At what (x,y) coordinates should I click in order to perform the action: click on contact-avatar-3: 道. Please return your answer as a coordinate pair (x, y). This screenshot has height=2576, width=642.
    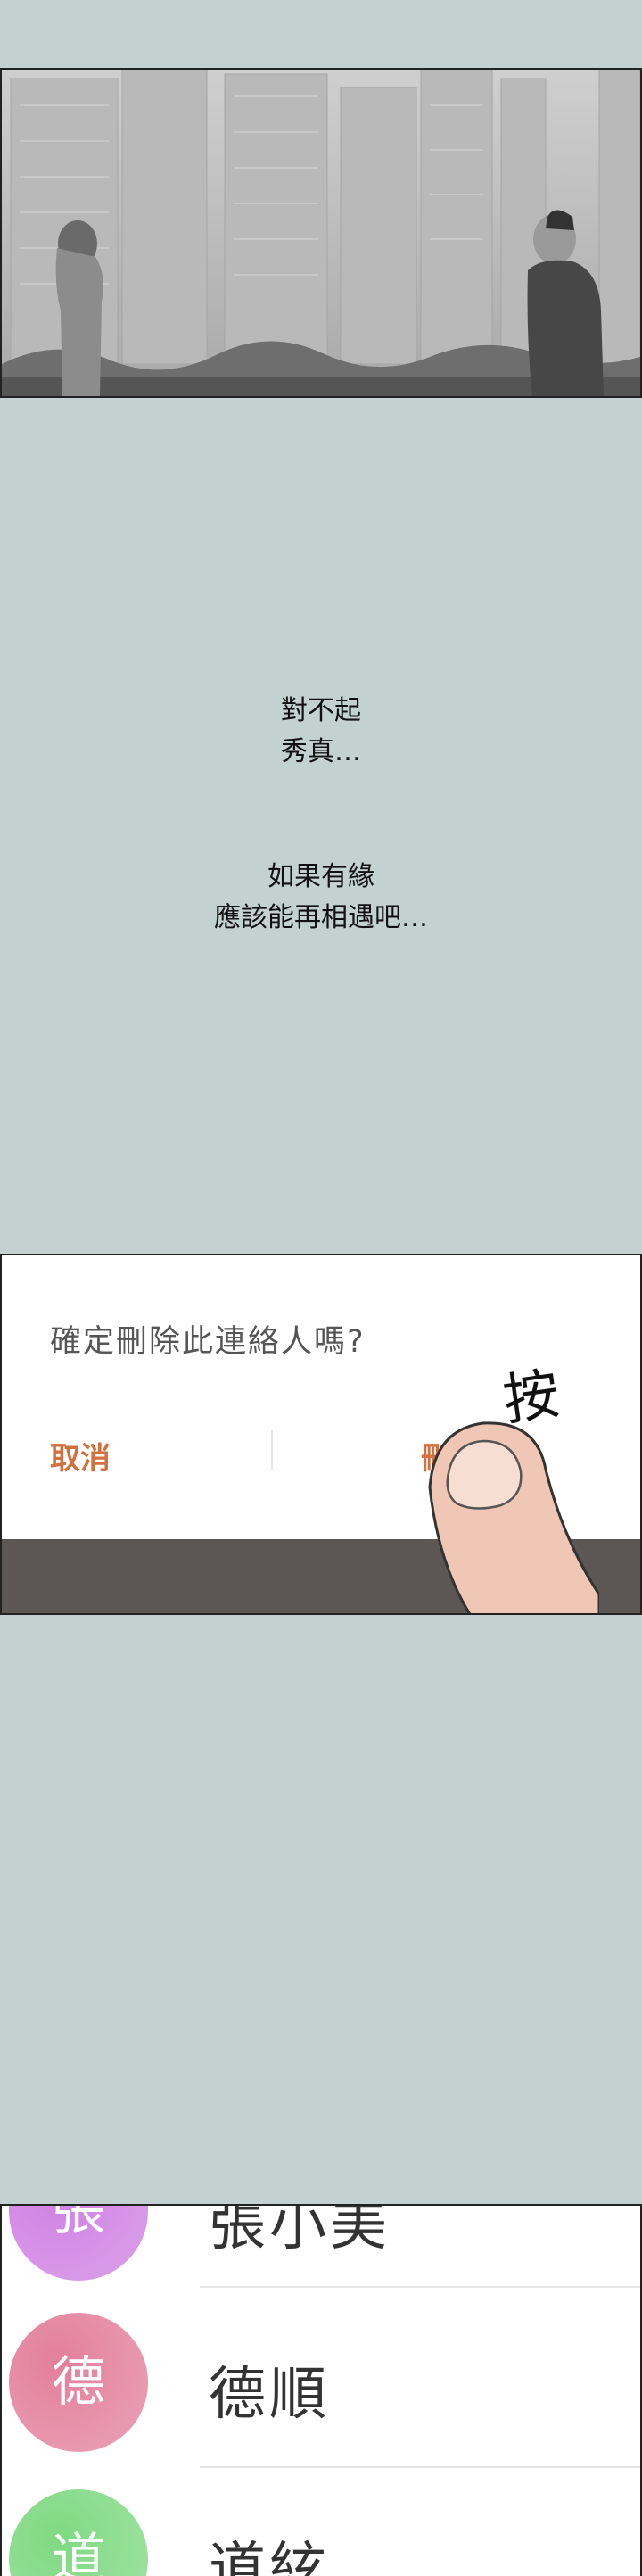
    Looking at the image, I should click on (78, 2532).